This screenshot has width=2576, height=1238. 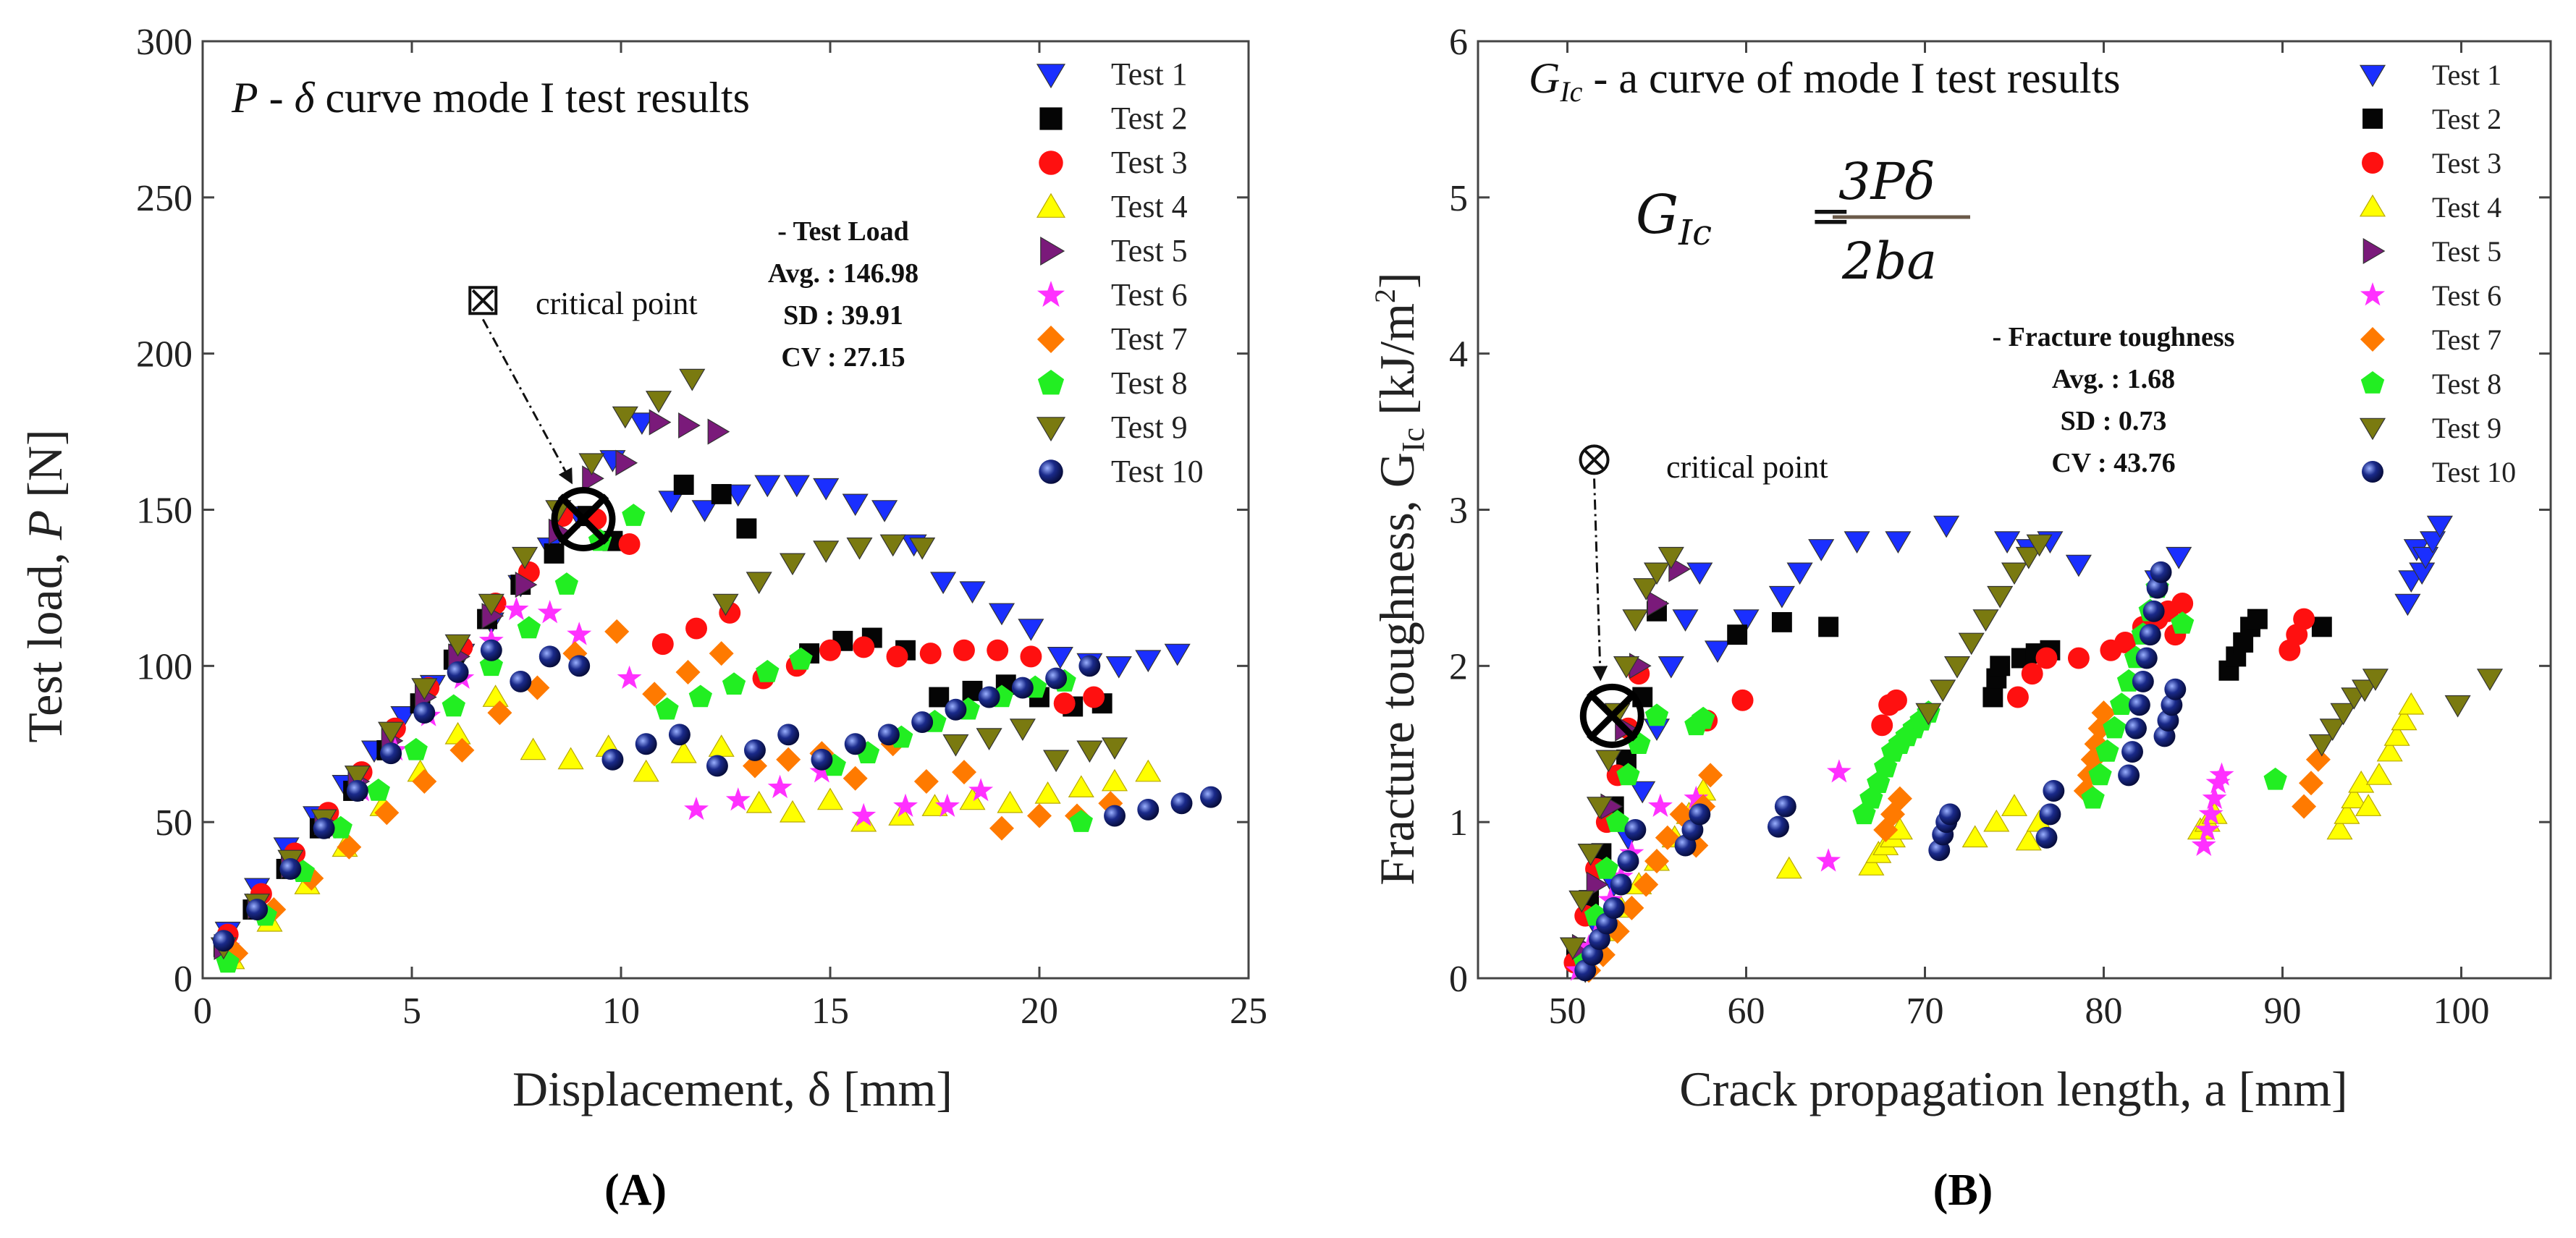 What do you see at coordinates (1925, 1011) in the screenshot?
I see `chart-b-xtick-label: 70` at bounding box center [1925, 1011].